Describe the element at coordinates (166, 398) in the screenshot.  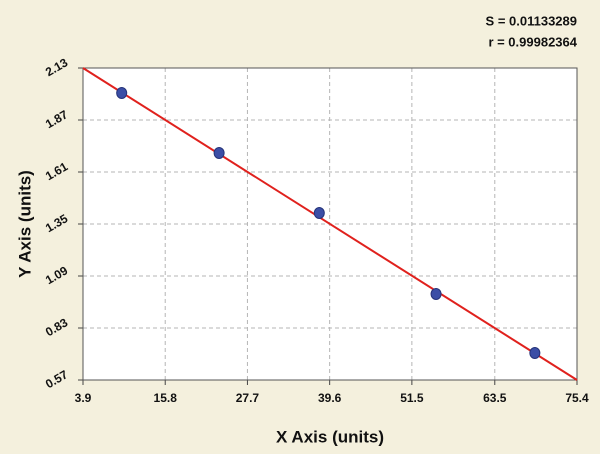
I see `x-tick-label: 15.8` at that location.